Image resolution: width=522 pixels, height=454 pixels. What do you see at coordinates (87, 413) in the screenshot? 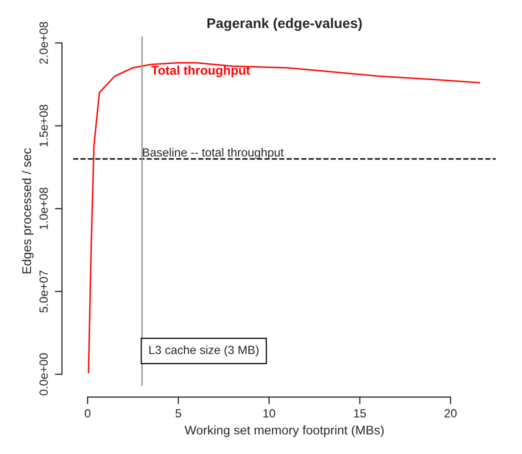
I see `x-tick-label: 0` at bounding box center [87, 413].